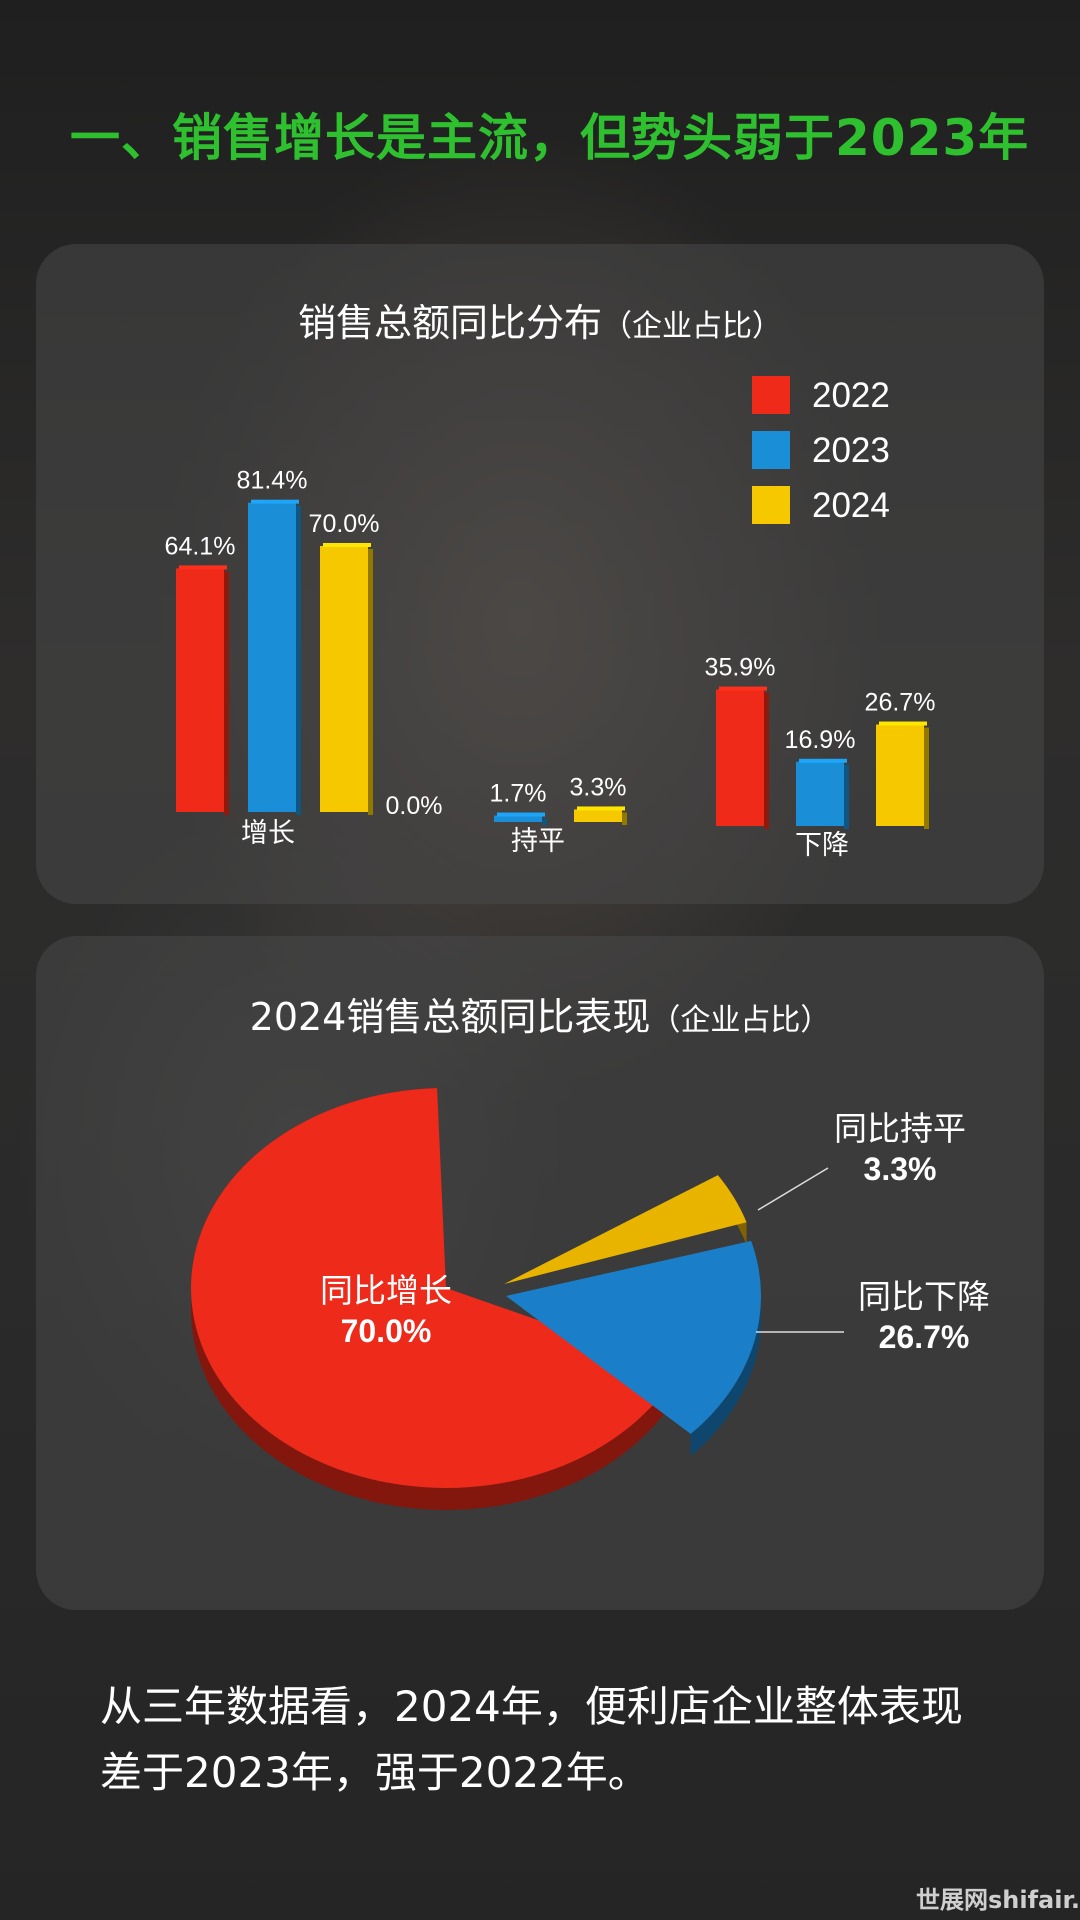  Describe the element at coordinates (771, 450) in the screenshot. I see `legend-swatch-2023` at that location.